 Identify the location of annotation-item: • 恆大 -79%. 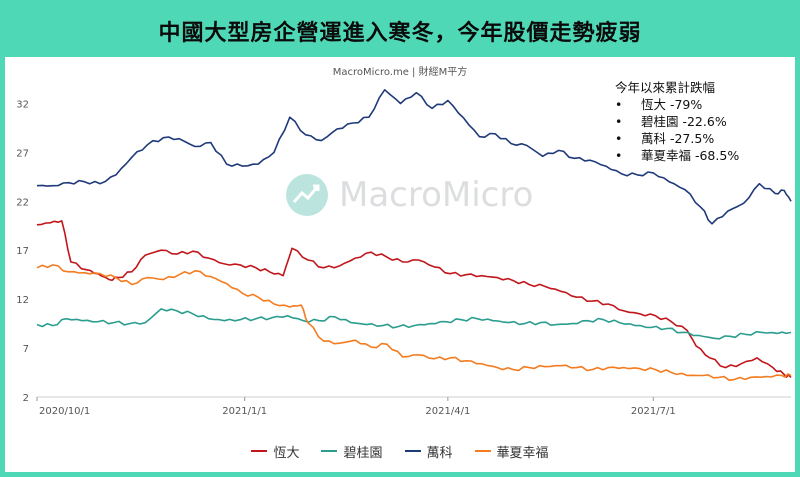
(703, 104).